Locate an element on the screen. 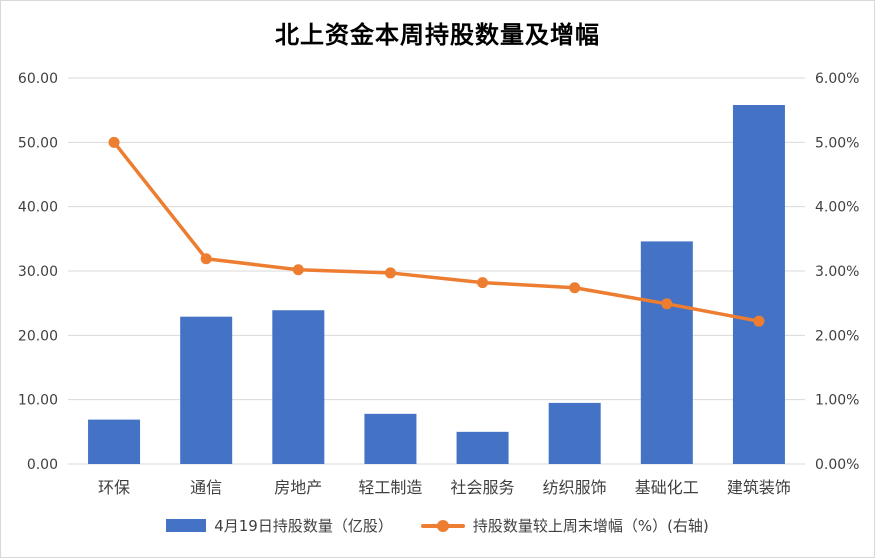 The height and width of the screenshot is (558, 875). category-label: 基础化工 is located at coordinates (667, 487).